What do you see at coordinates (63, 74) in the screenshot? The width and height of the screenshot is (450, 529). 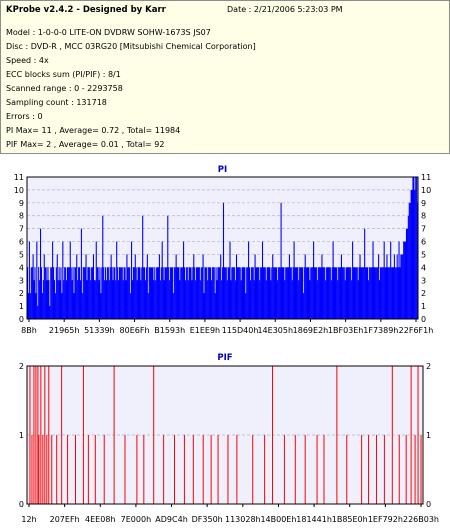 I see `ecc-blocks-sum: ECC blocks sum (PI/PIF) : 8/1` at bounding box center [63, 74].